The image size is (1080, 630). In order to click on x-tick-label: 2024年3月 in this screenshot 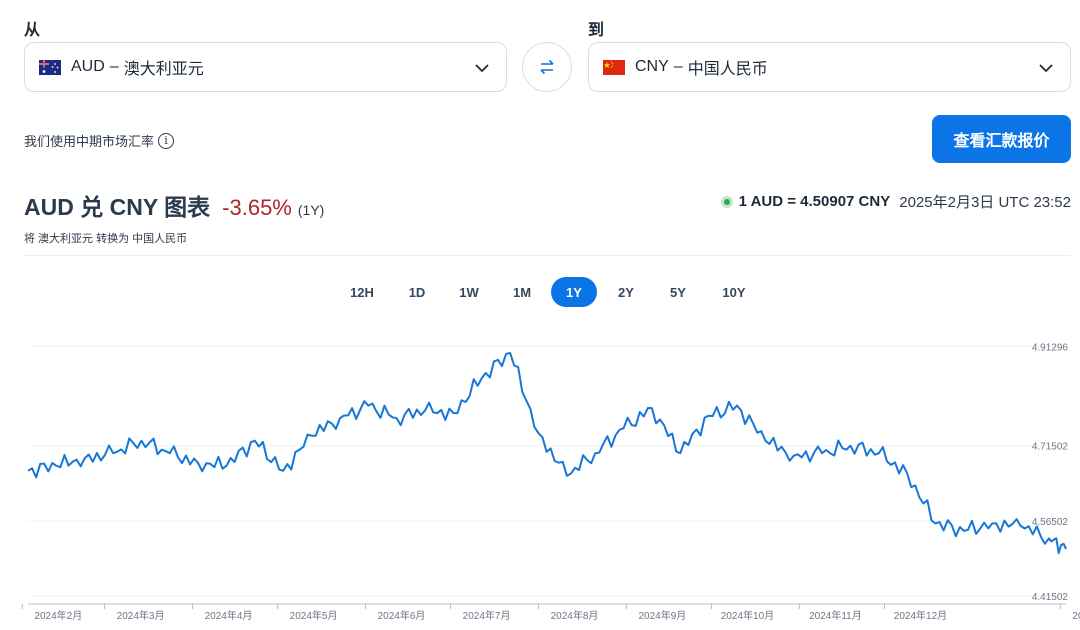, I will do `click(141, 615)`.